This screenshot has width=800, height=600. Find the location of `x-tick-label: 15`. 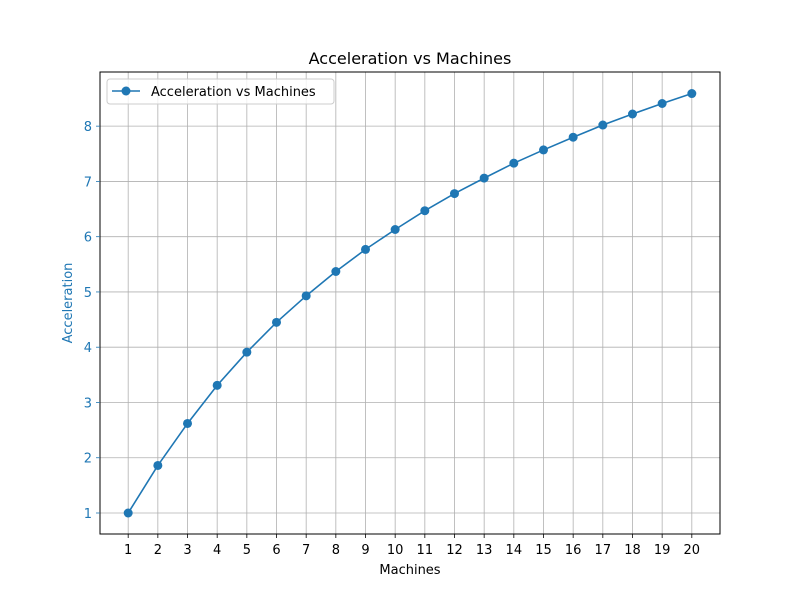

x-tick-label: 15 is located at coordinates (543, 550).